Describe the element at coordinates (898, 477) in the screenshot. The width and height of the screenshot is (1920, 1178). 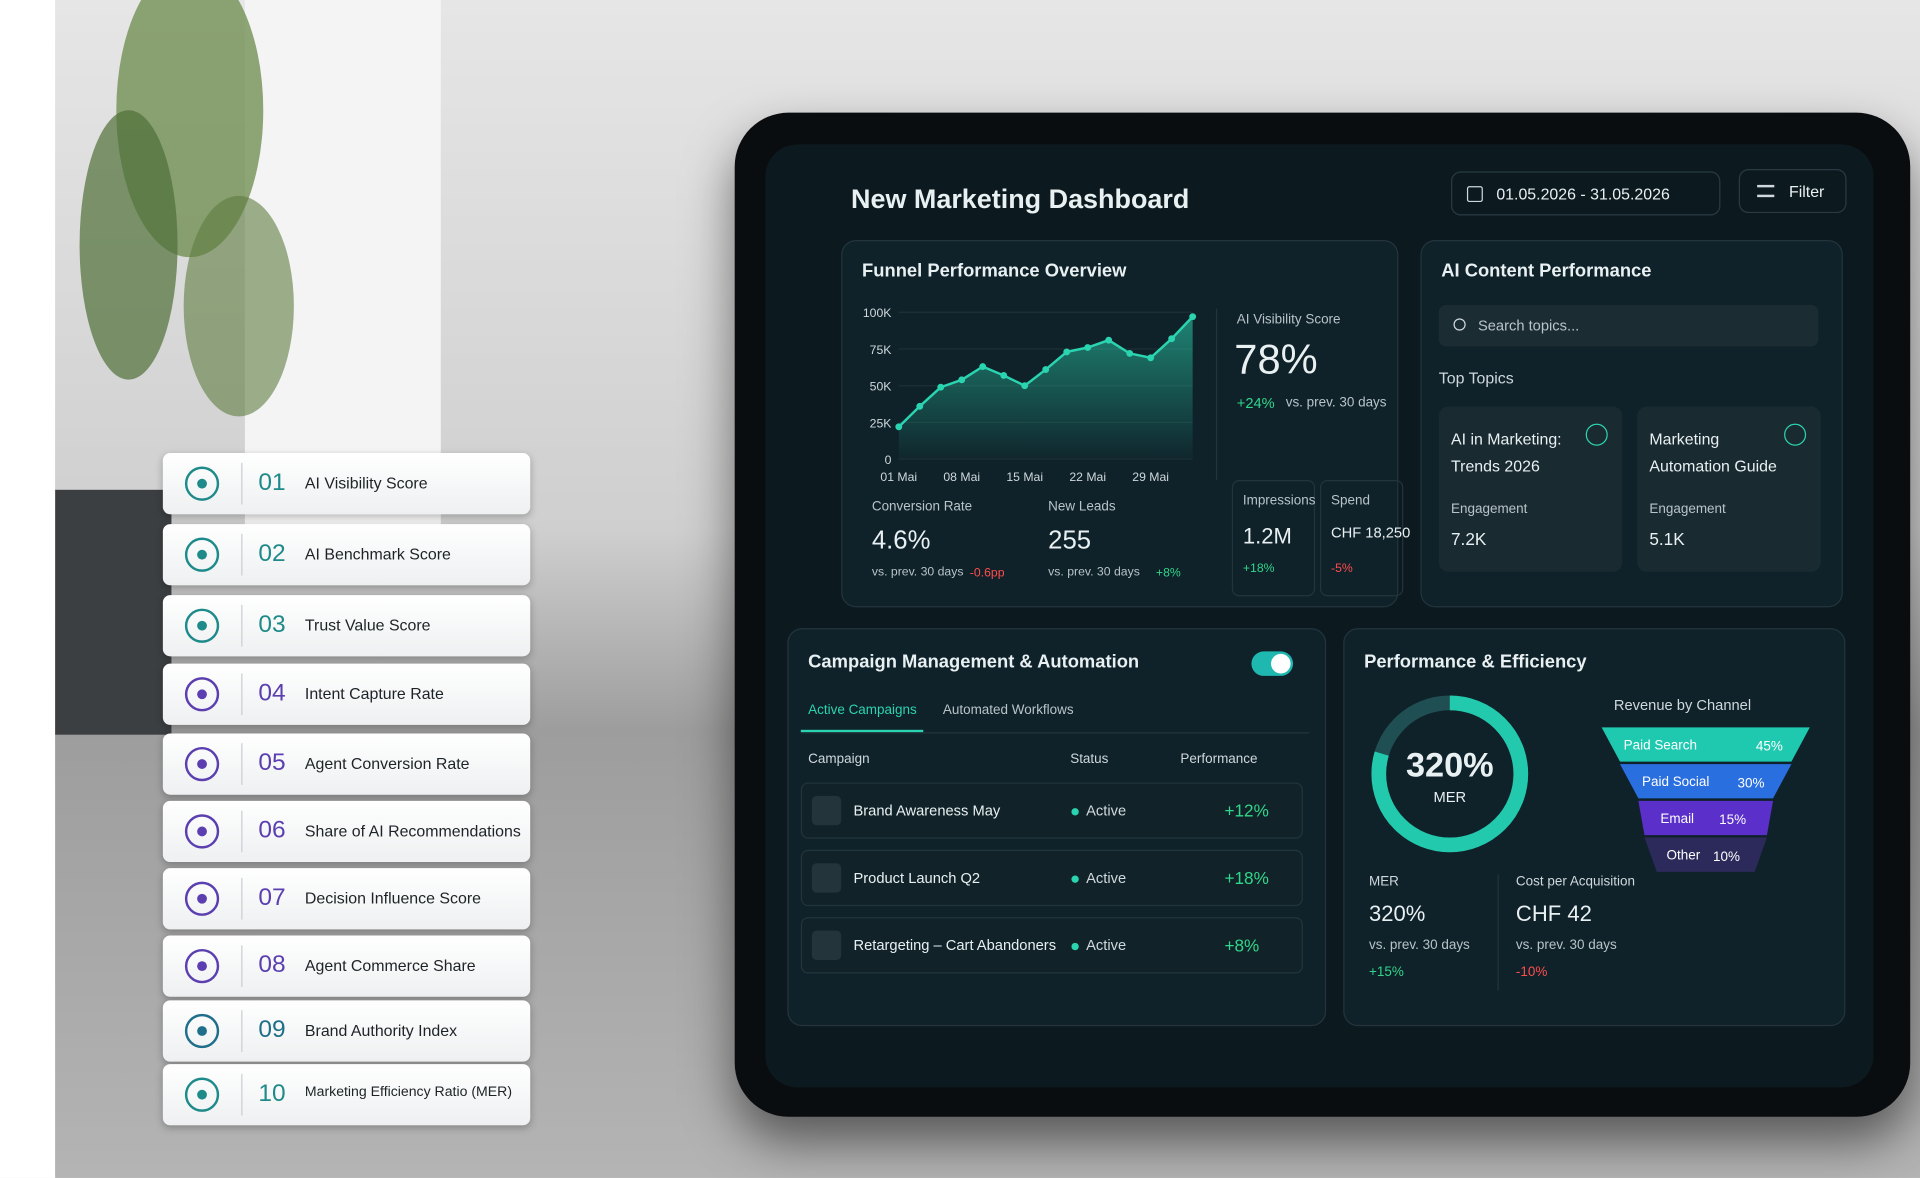
I see `x-tick-label: 01 Mai` at that location.